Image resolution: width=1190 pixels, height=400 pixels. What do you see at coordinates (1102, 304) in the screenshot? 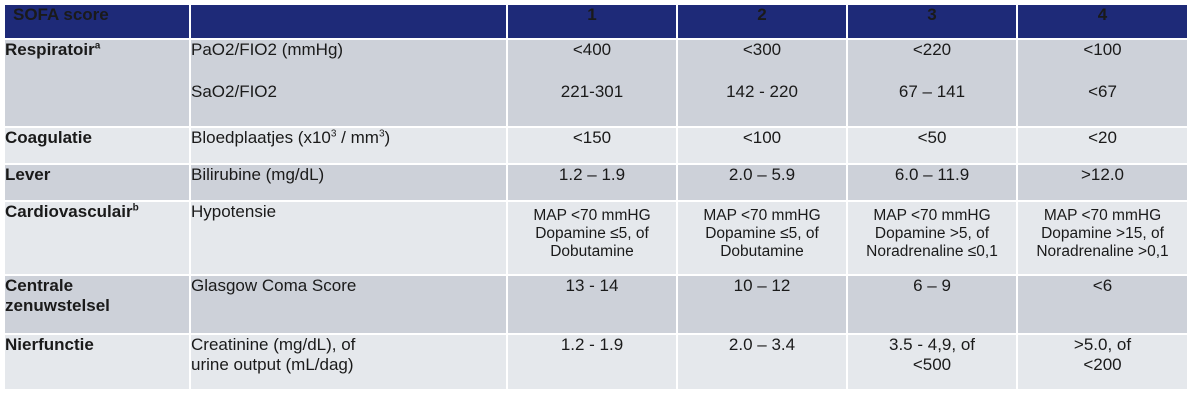
I see `value-cell: <6` at bounding box center [1102, 304].